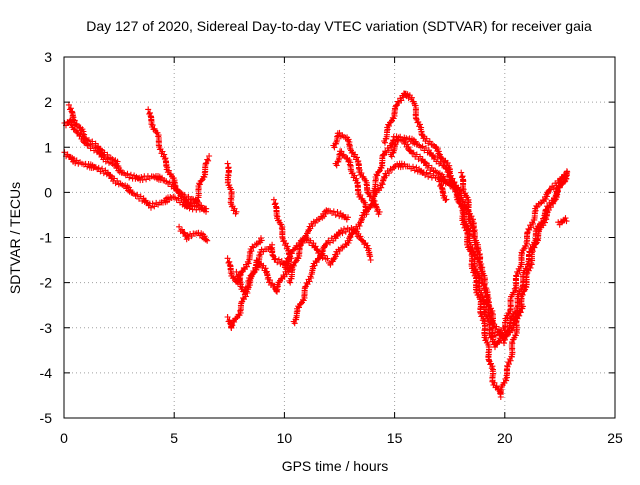  What do you see at coordinates (48, 57) in the screenshot?
I see `y-tick-label: 3` at bounding box center [48, 57].